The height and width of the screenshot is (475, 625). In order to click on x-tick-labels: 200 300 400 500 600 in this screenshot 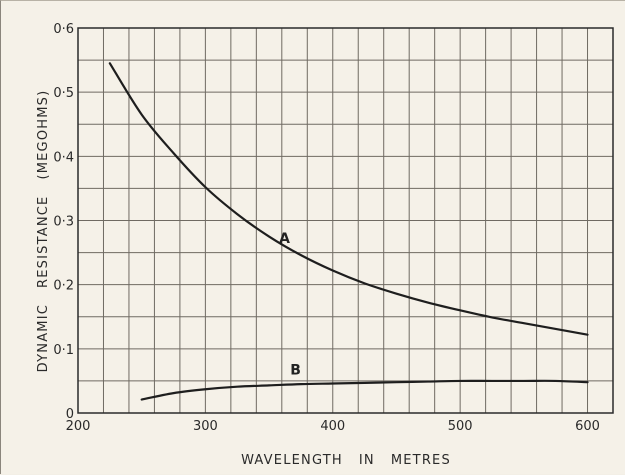, I will do `click(333, 426)`.